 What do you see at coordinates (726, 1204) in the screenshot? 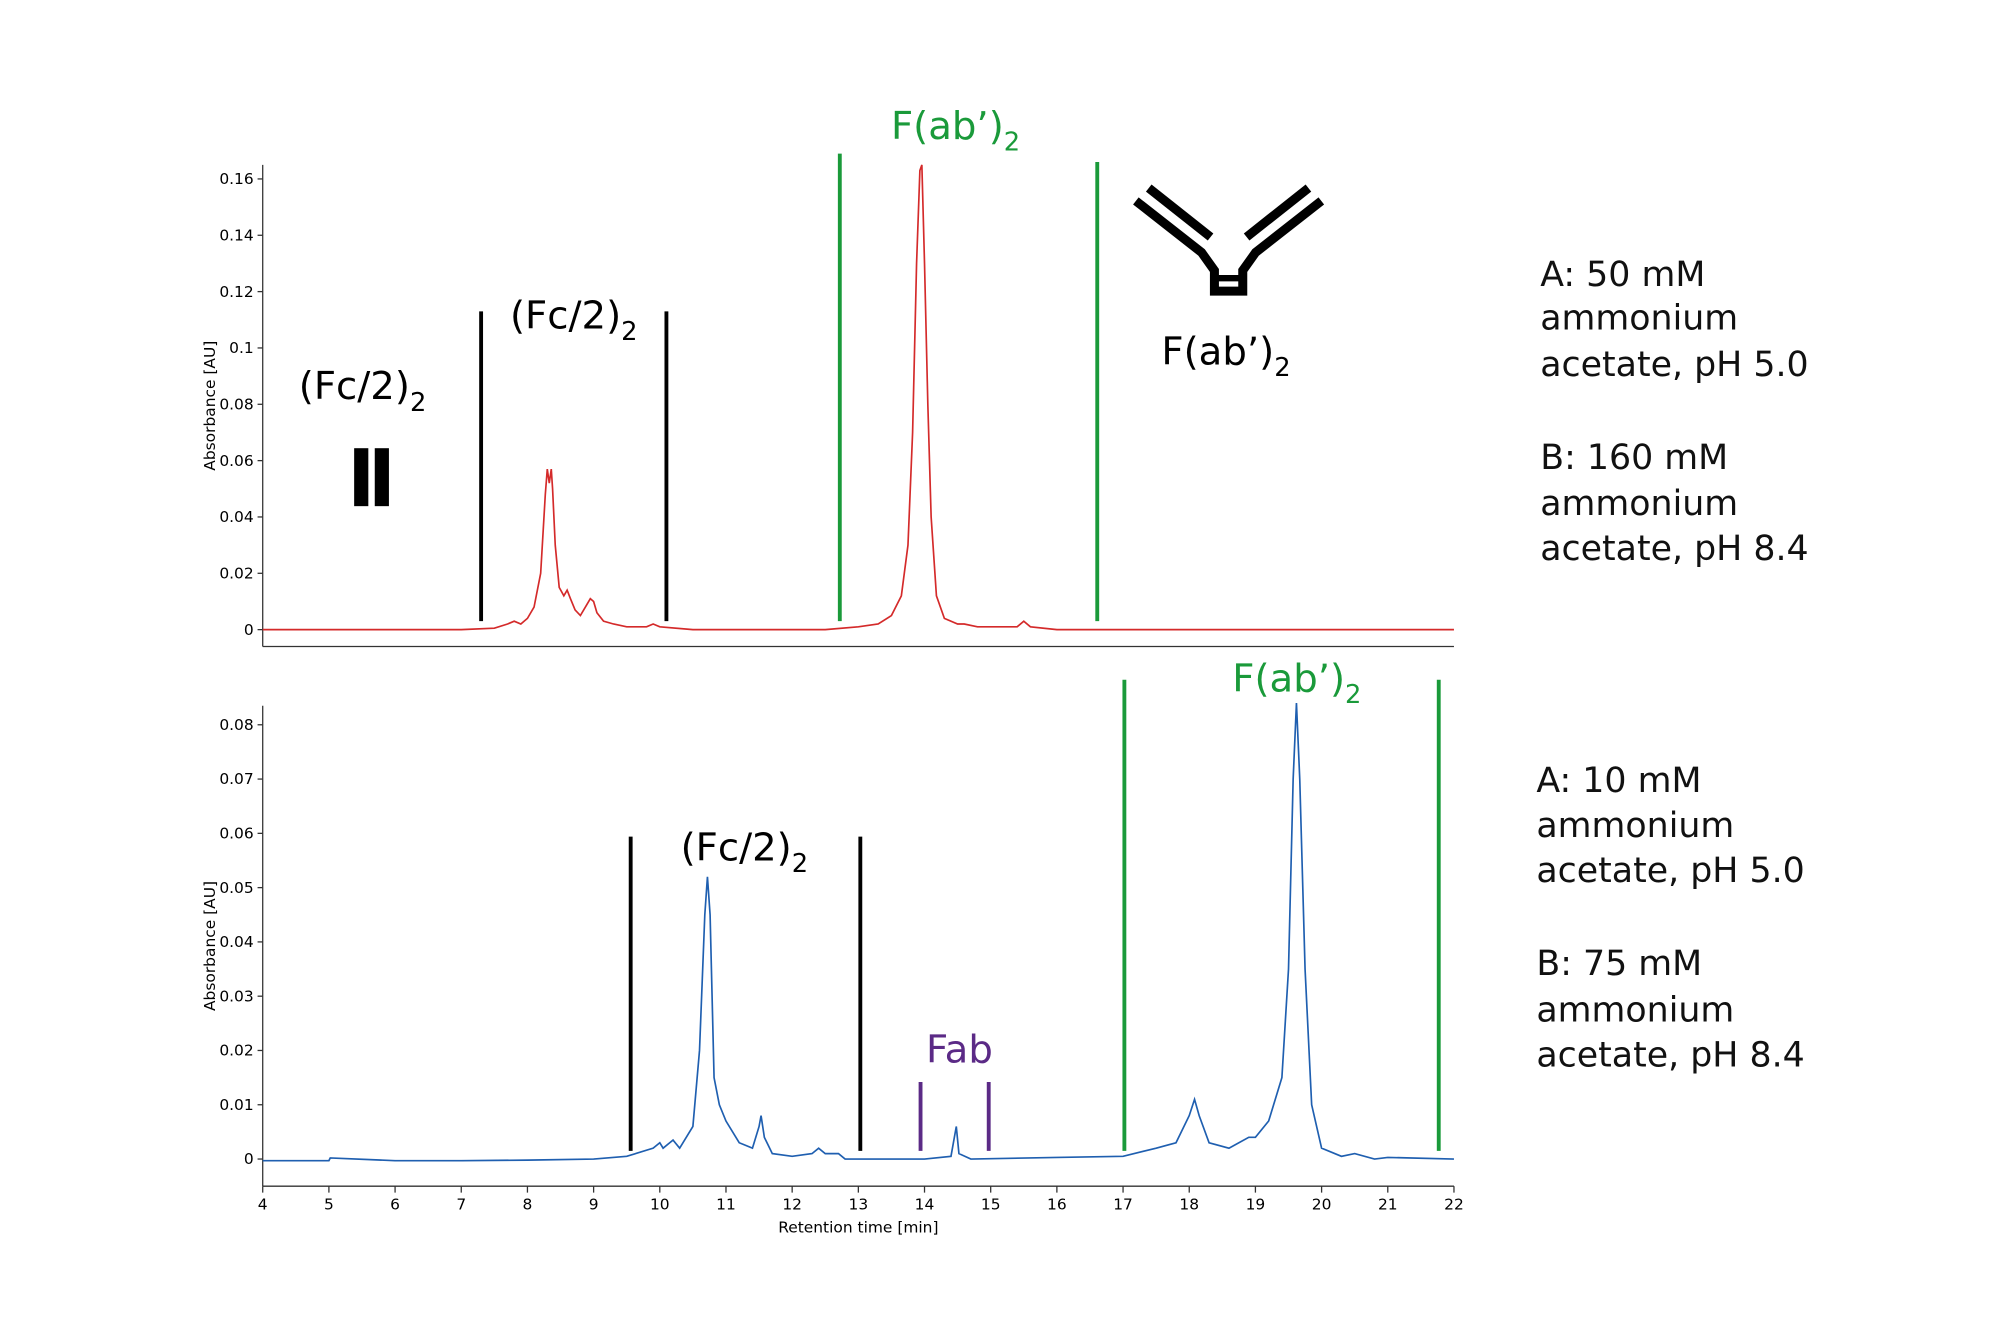
I see `x-tick-label: 11` at bounding box center [726, 1204].